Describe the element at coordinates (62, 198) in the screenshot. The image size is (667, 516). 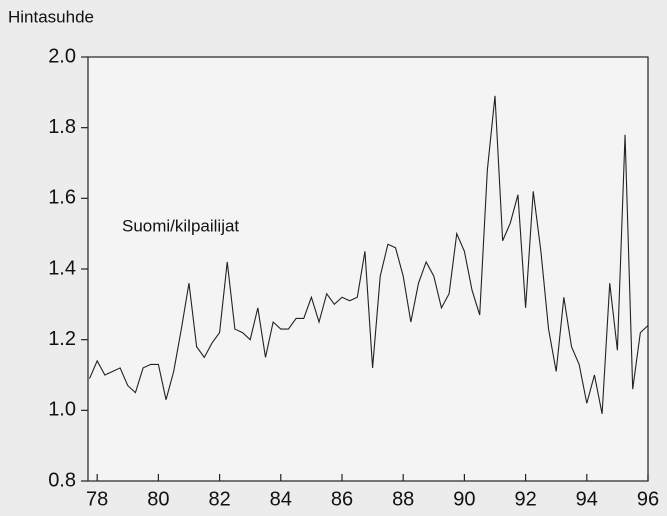
I see `y-tick-label: 1.6` at that location.